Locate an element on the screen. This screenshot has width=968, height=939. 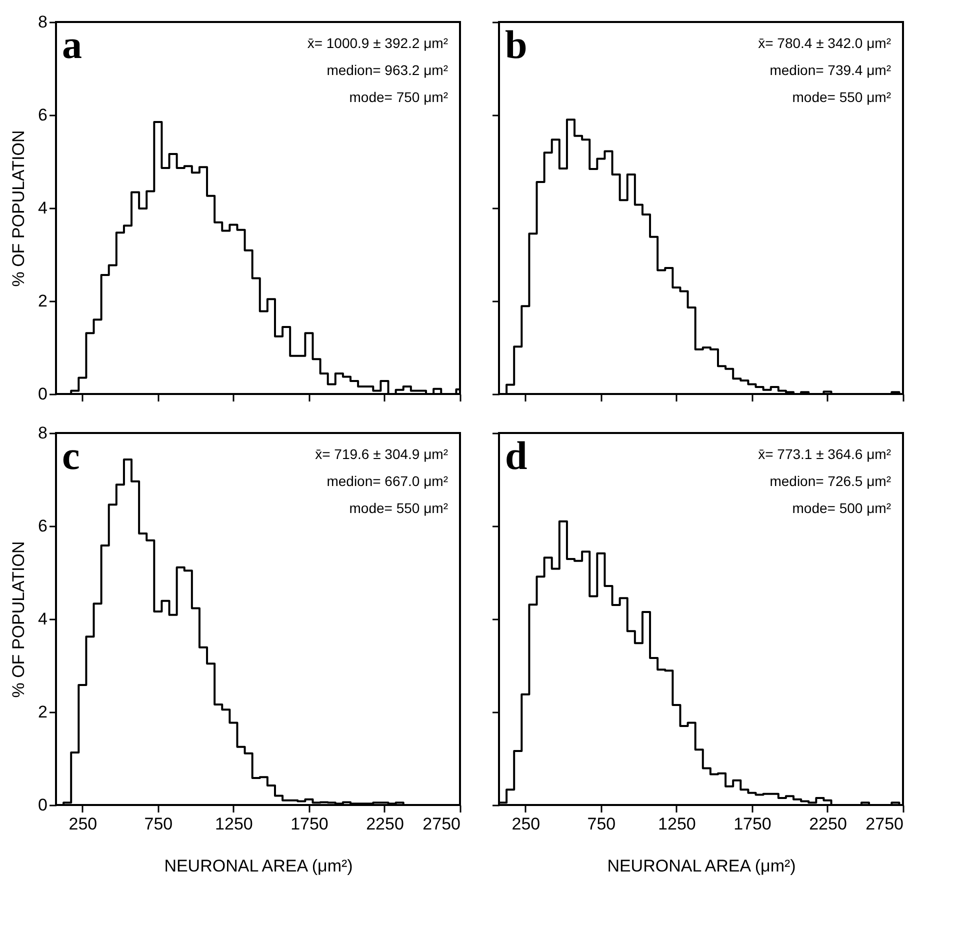
annotation: x̄= 780.4 ± 342.0 μm² is located at coordinates (825, 43).